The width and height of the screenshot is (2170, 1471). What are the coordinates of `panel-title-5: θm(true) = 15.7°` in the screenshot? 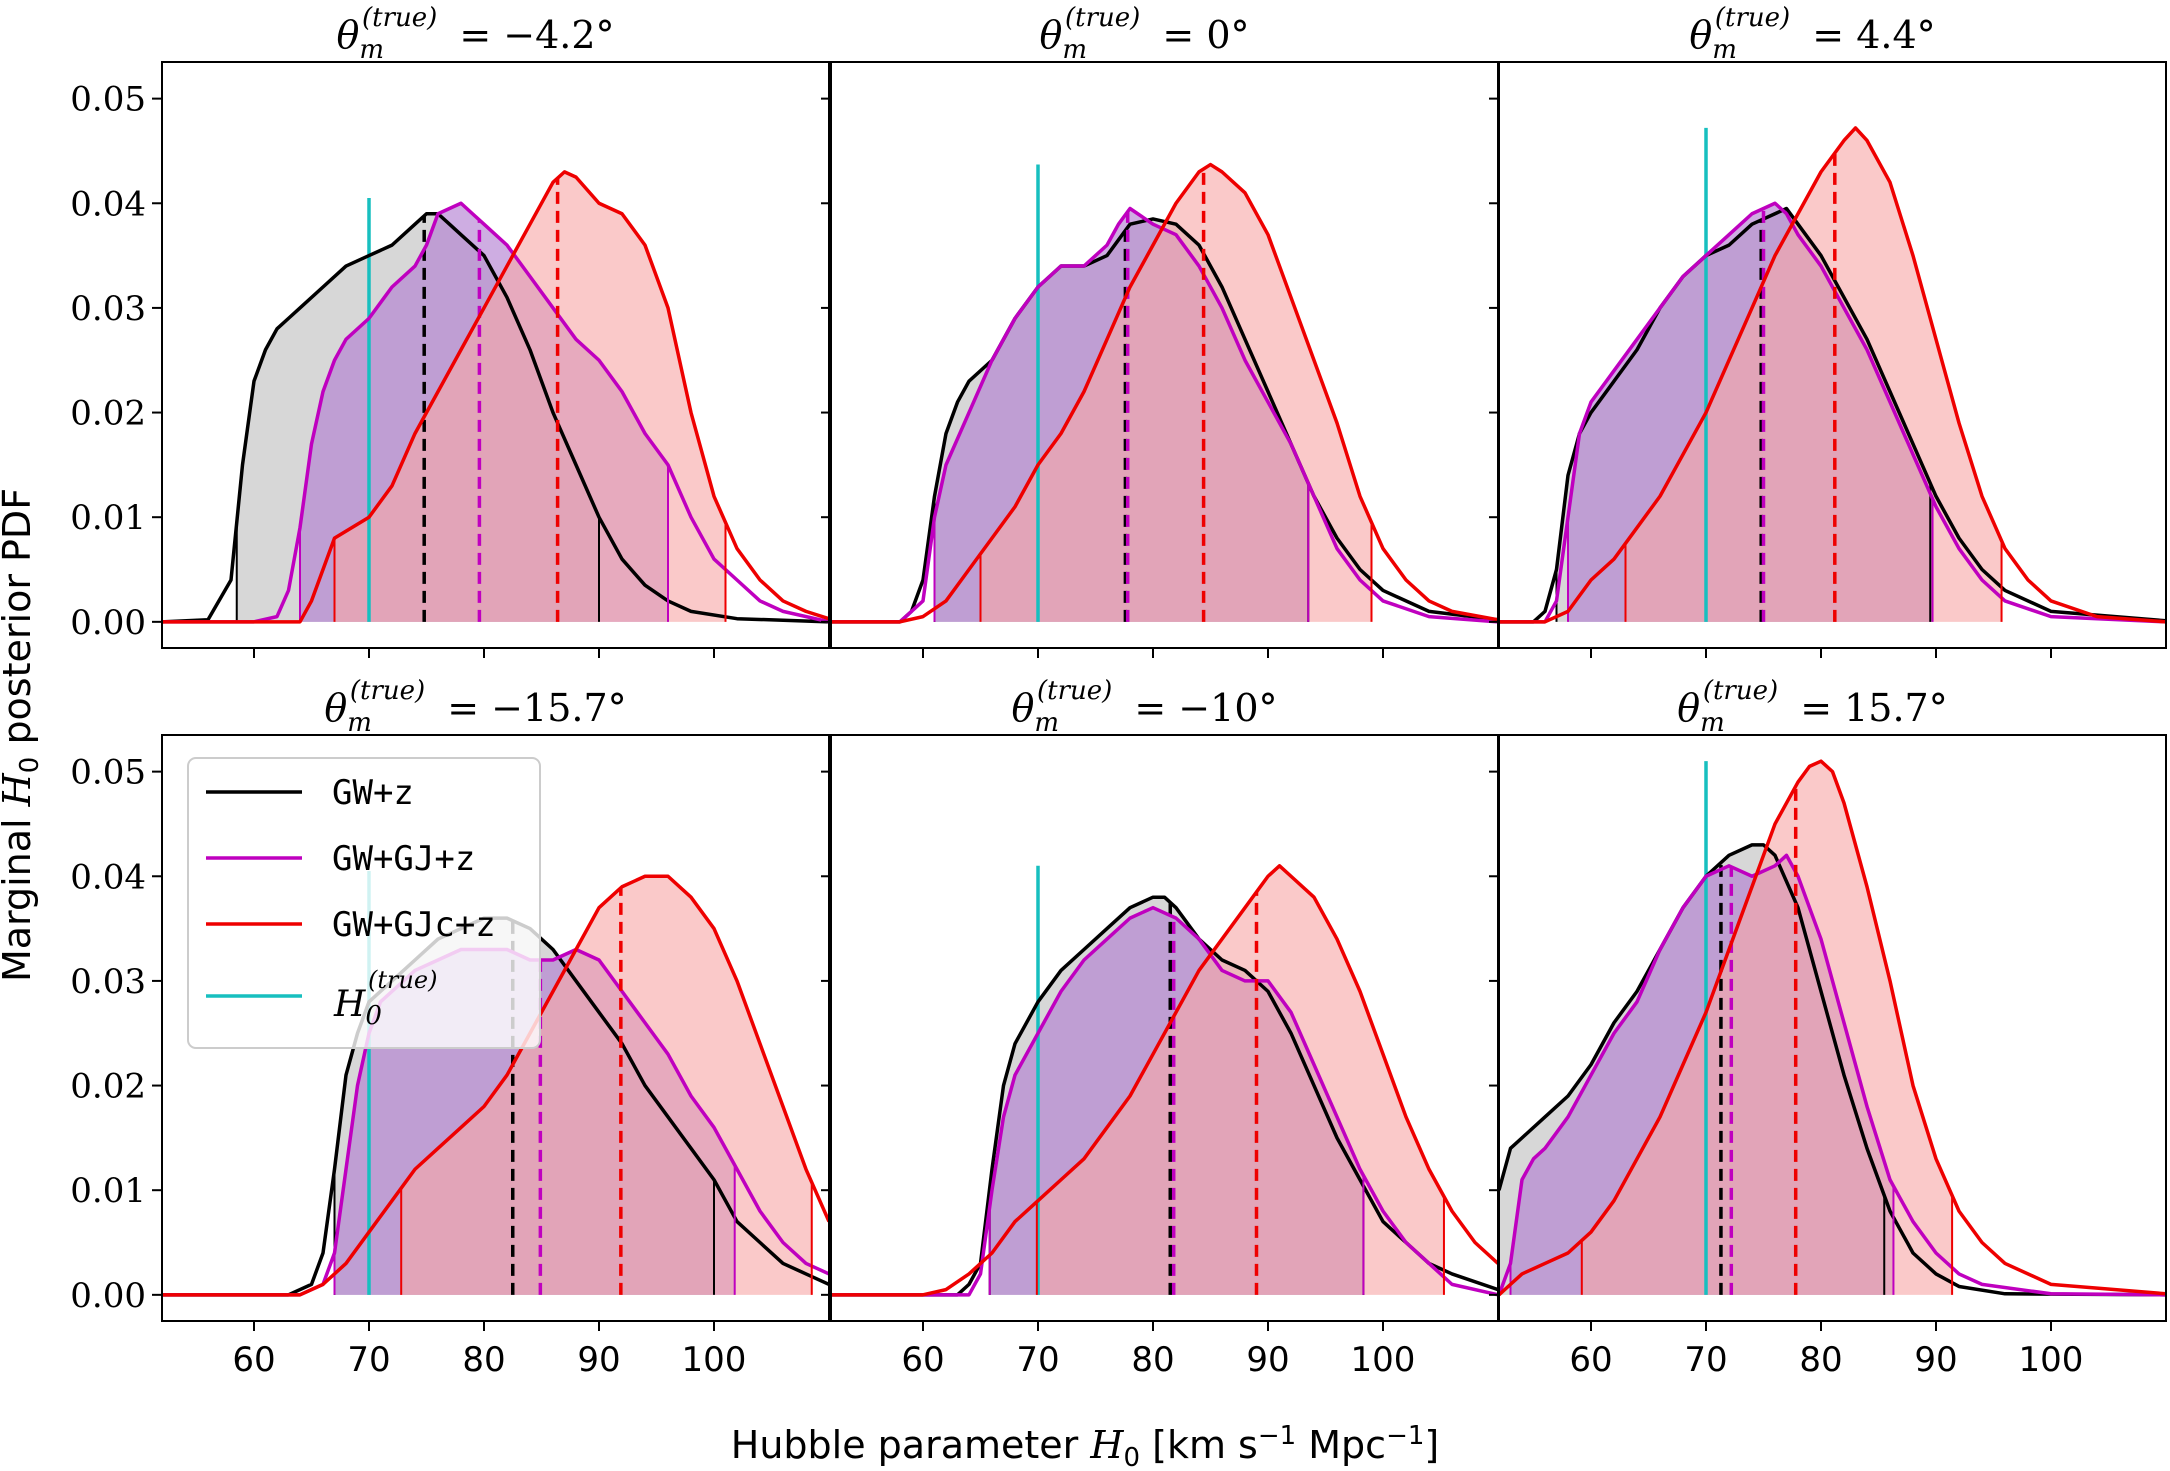 It's located at (1812, 707).